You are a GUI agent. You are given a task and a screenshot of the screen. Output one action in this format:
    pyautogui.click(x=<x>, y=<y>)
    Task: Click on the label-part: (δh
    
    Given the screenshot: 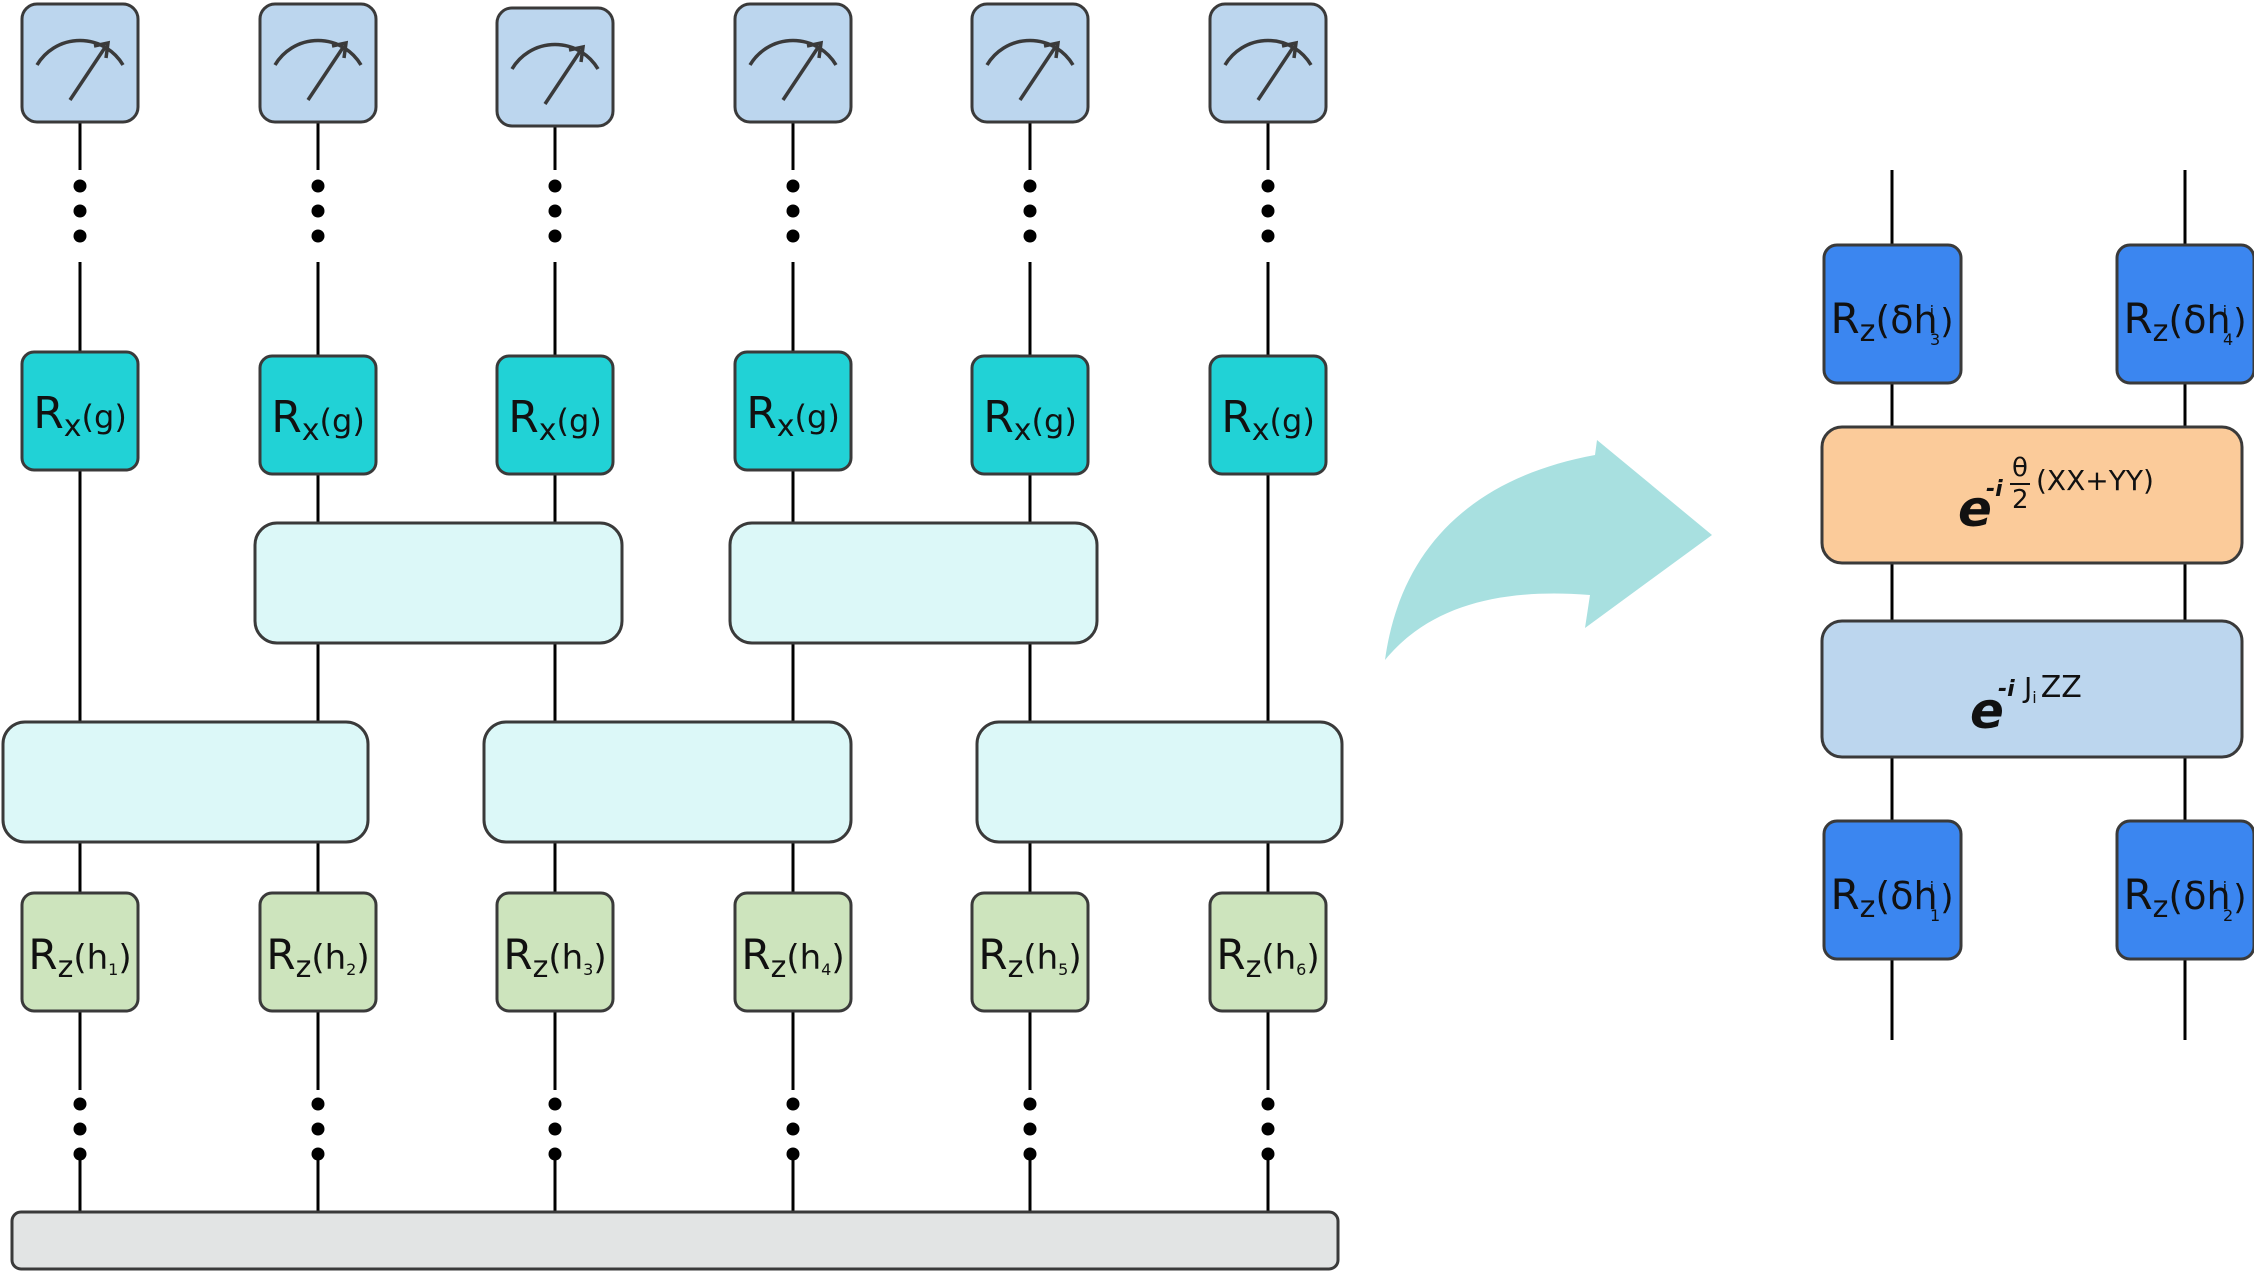 What is the action you would take?
    pyautogui.click(x=1906, y=320)
    